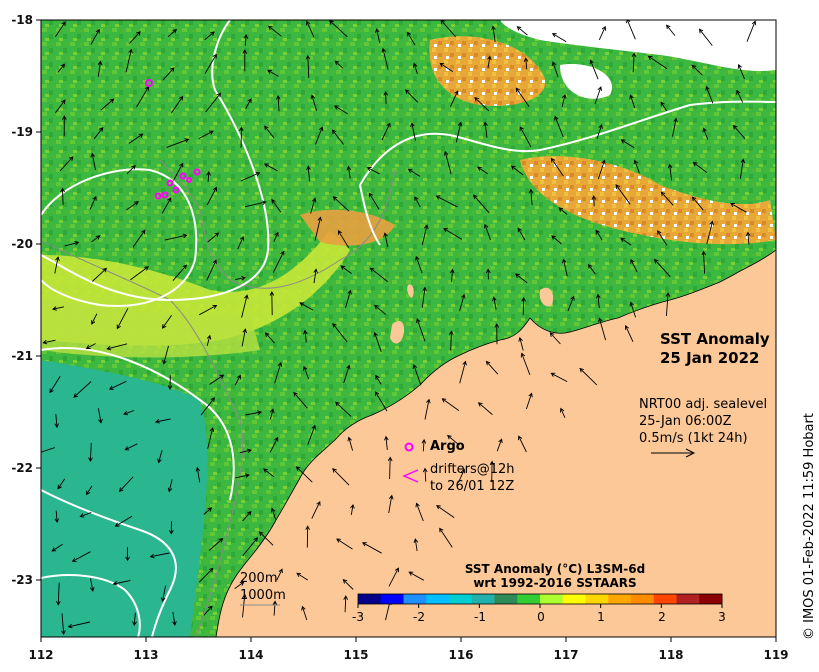 The image size is (819, 672). Describe the element at coordinates (356, 655) in the screenshot. I see `x-tick-label: 115` at that location.